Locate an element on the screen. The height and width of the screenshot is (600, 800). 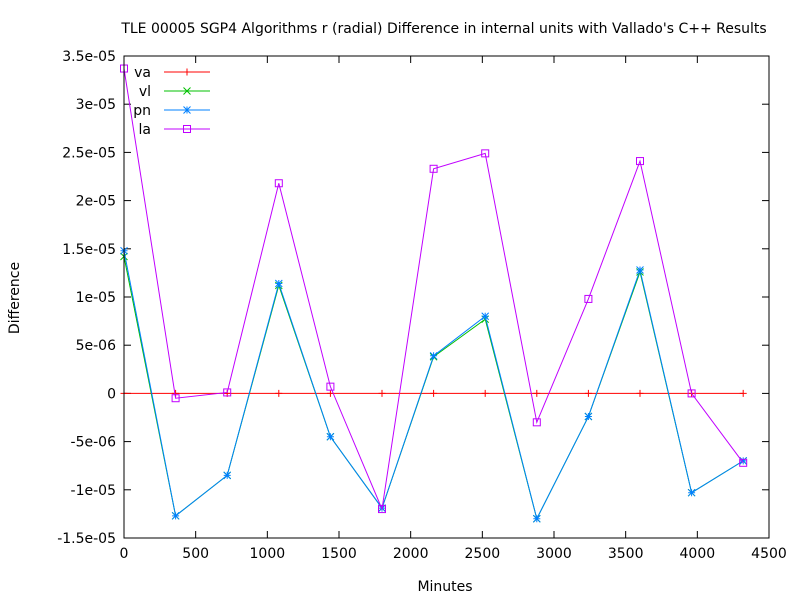
legend-item-pn: pn is located at coordinates (171, 111).